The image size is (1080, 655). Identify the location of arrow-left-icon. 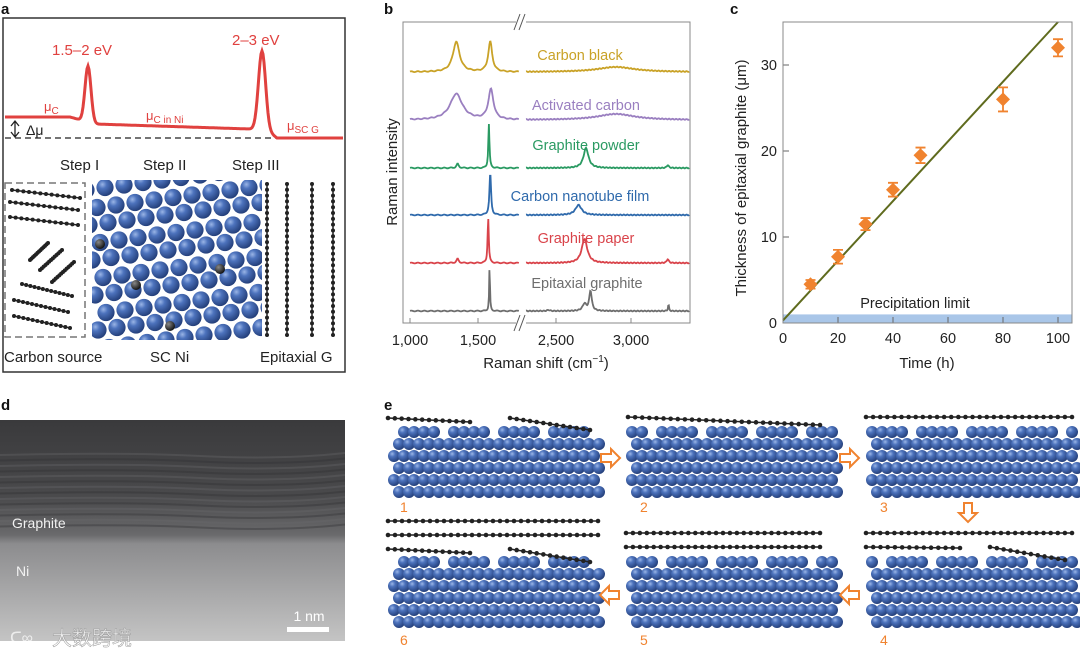
(849, 595).